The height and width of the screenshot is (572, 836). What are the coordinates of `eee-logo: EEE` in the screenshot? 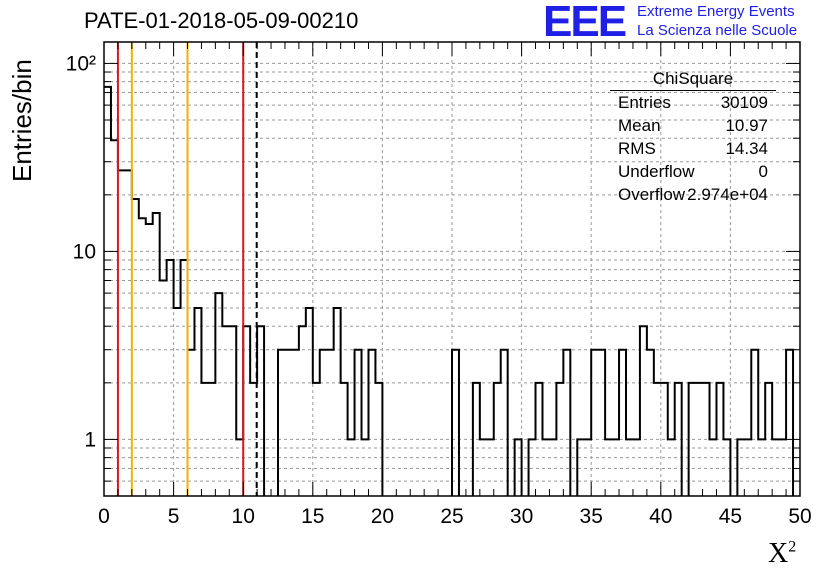 It's located at (585, 23).